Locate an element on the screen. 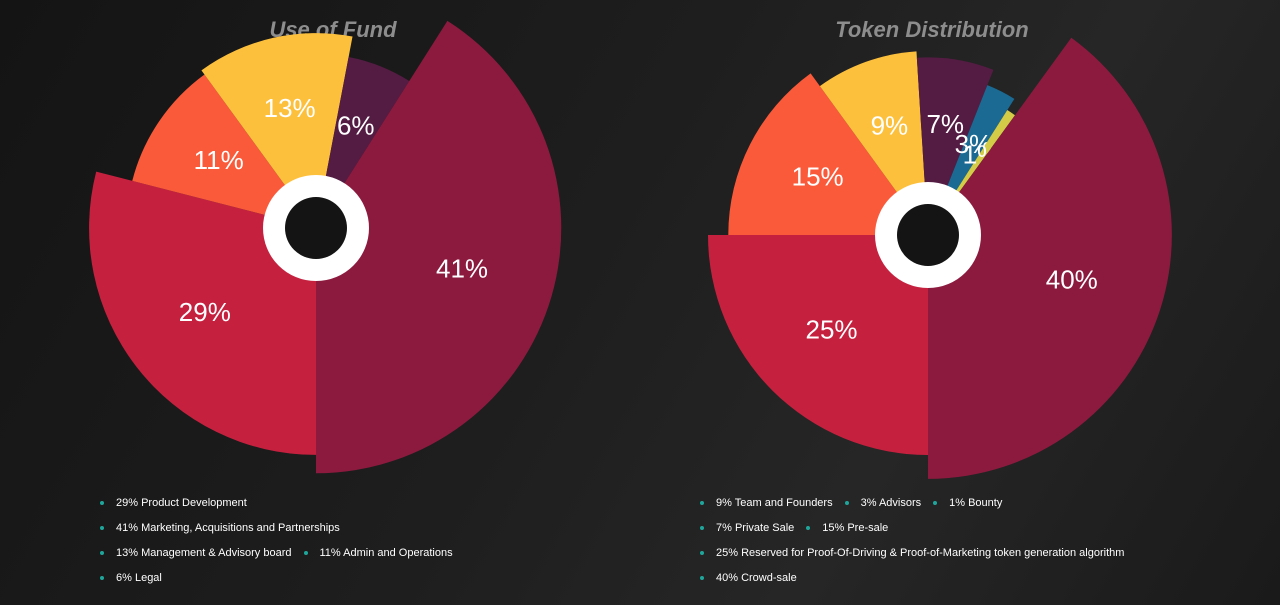  legend-item: 13% Management & Advisory board is located at coordinates (196, 552).